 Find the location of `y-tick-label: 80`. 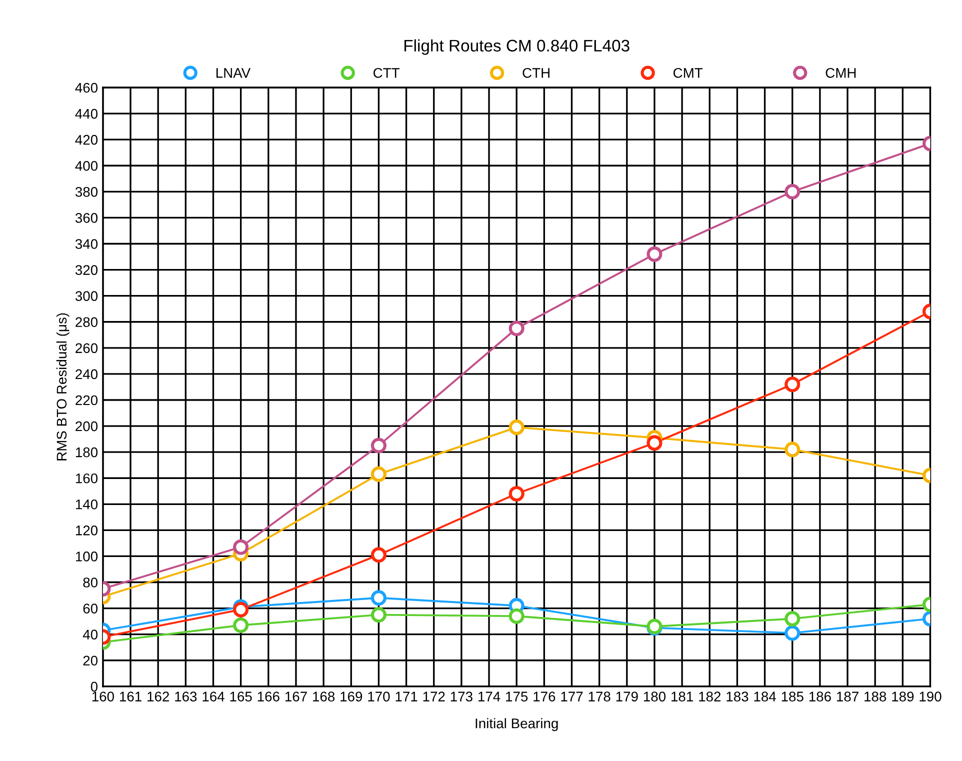

y-tick-label: 80 is located at coordinates (90, 583).